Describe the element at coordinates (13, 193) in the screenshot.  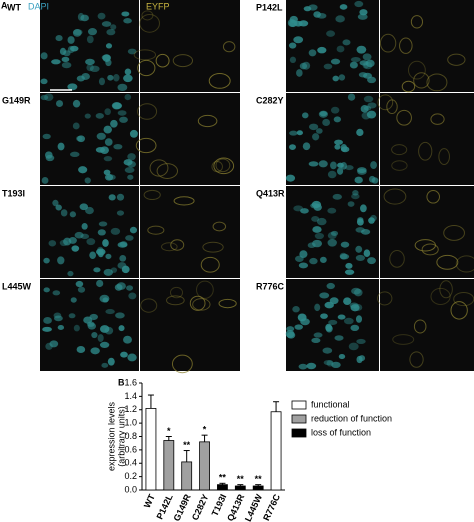
I see `row-label: T193I` at that location.